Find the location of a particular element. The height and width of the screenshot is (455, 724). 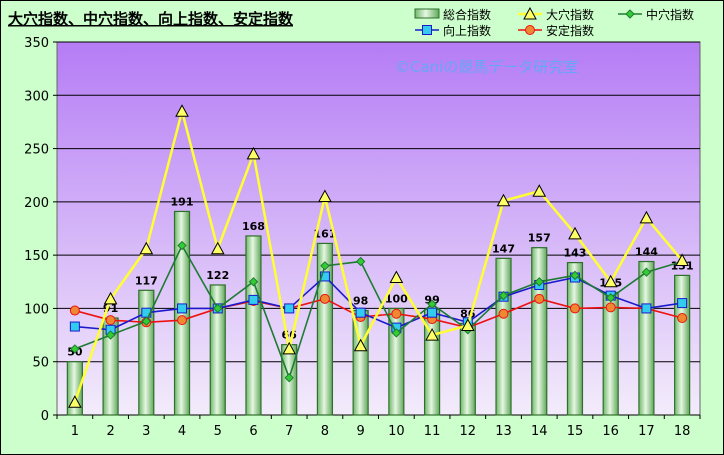

legend-label: 中穴指数 is located at coordinates (670, 14).